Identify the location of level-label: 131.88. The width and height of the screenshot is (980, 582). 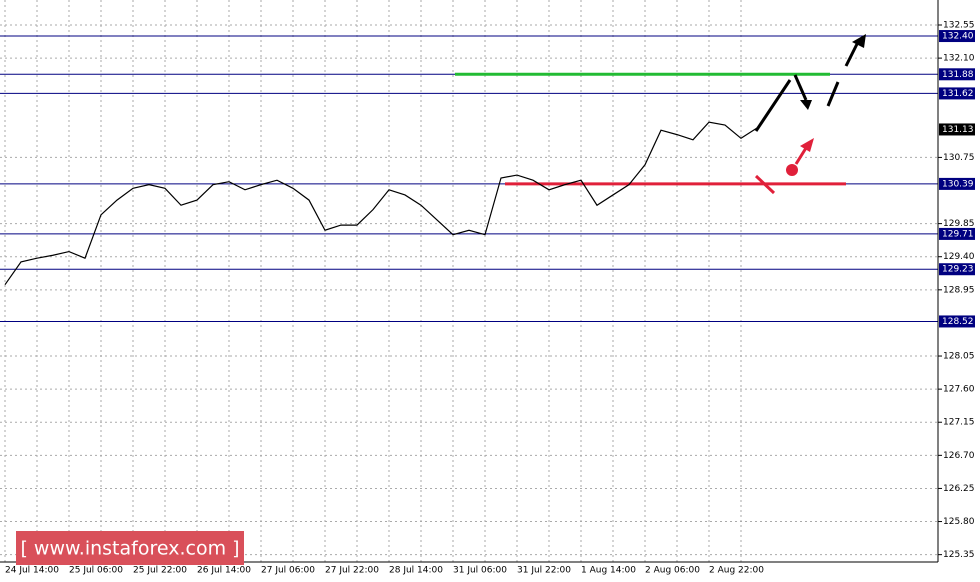
(958, 75).